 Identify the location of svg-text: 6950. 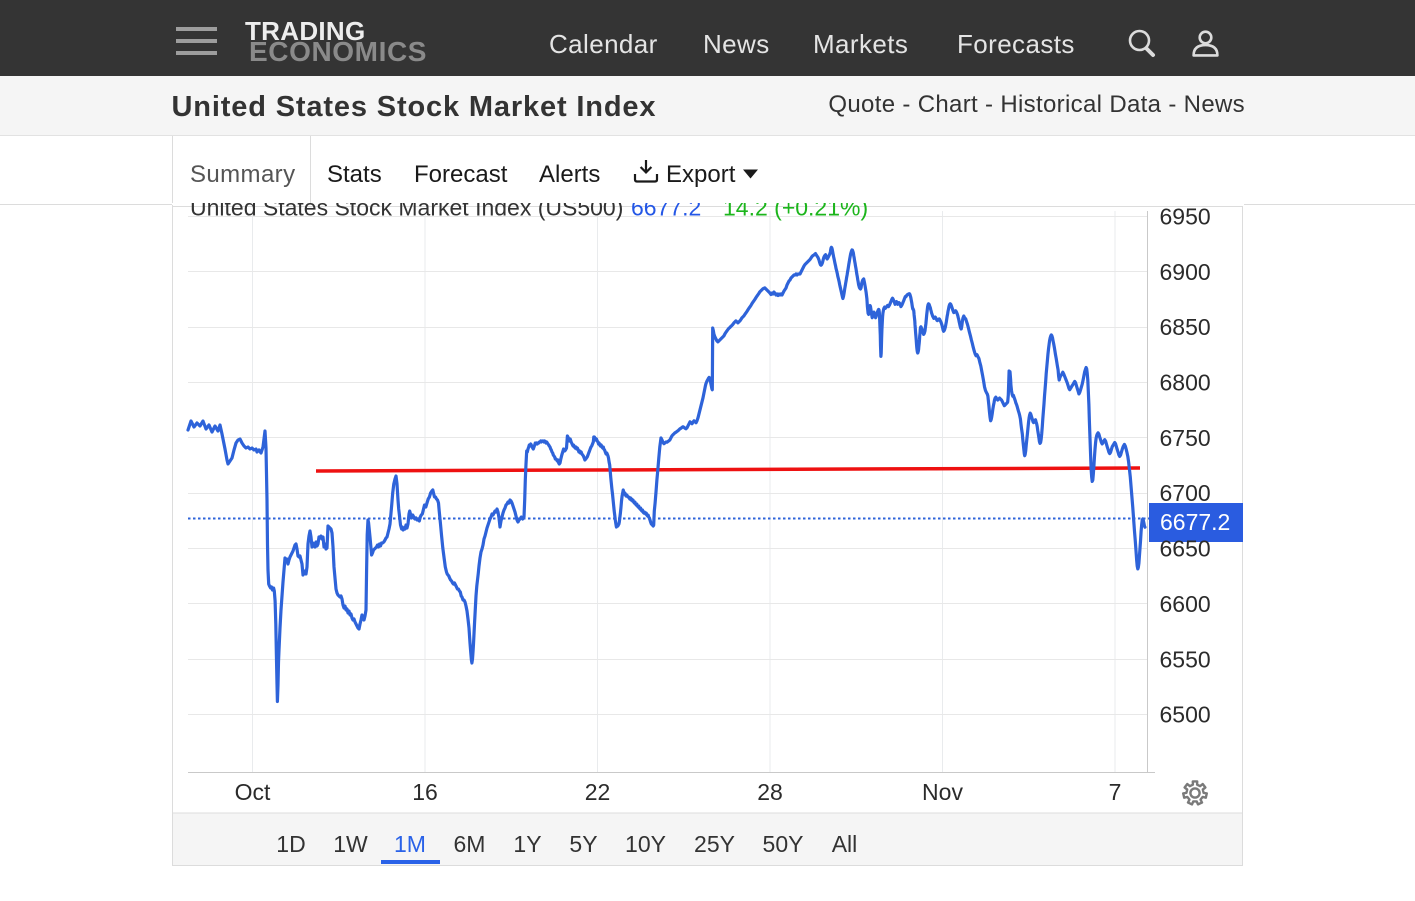
(1185, 217).